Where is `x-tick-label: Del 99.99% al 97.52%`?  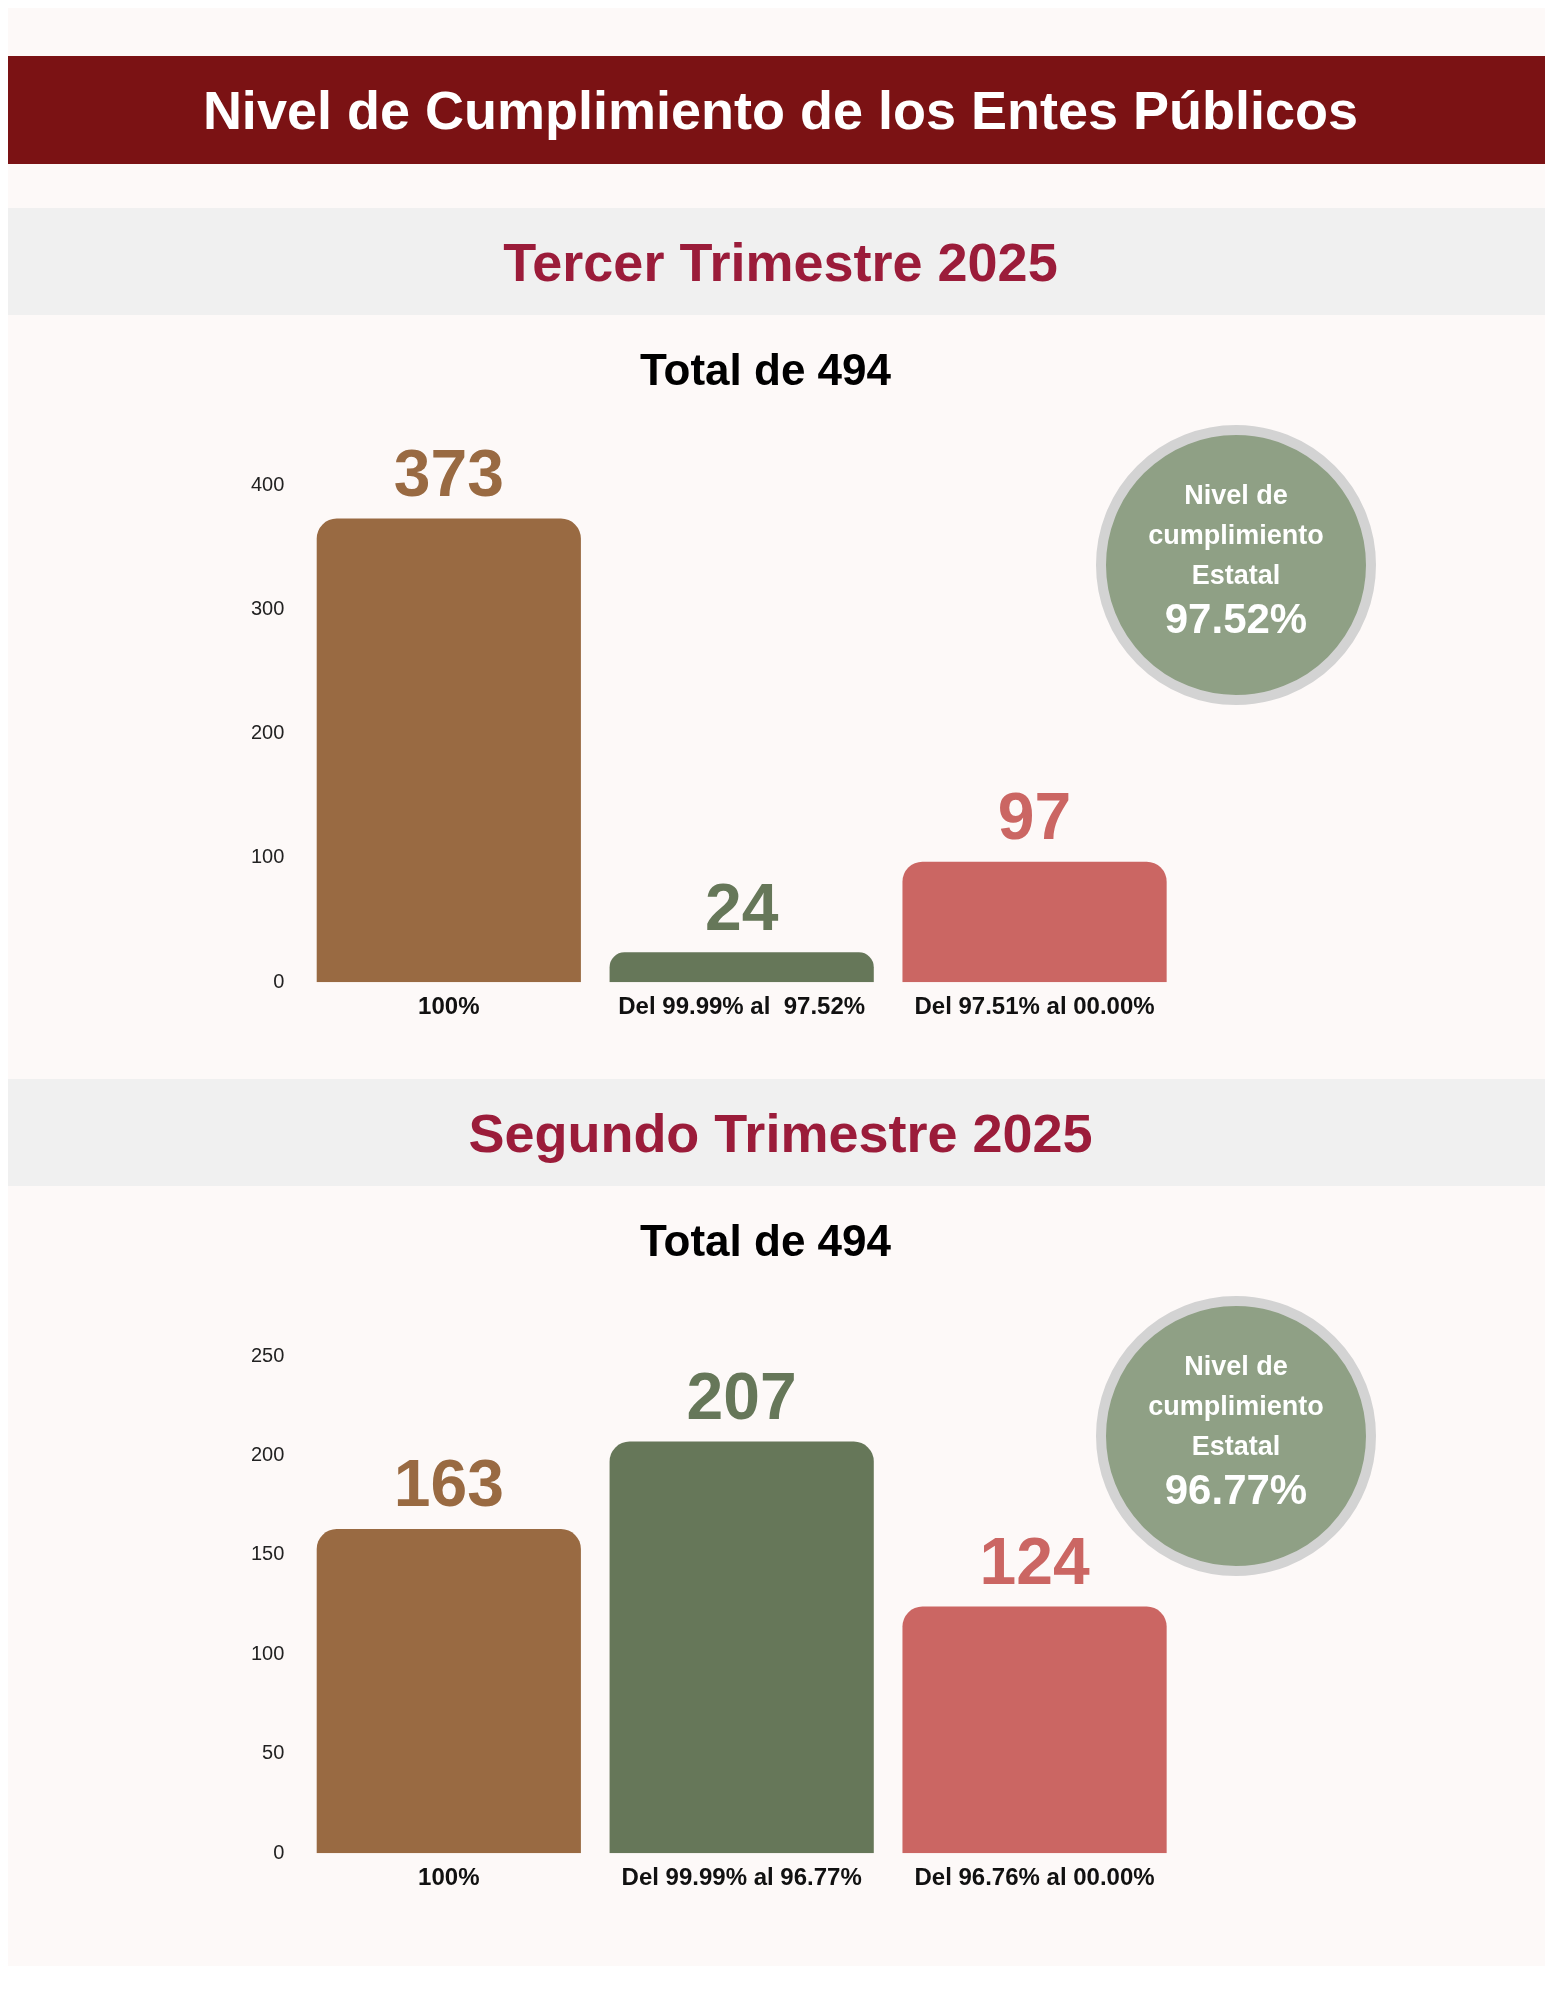
x-tick-label: Del 99.99% al 97.52% is located at coordinates (742, 1006).